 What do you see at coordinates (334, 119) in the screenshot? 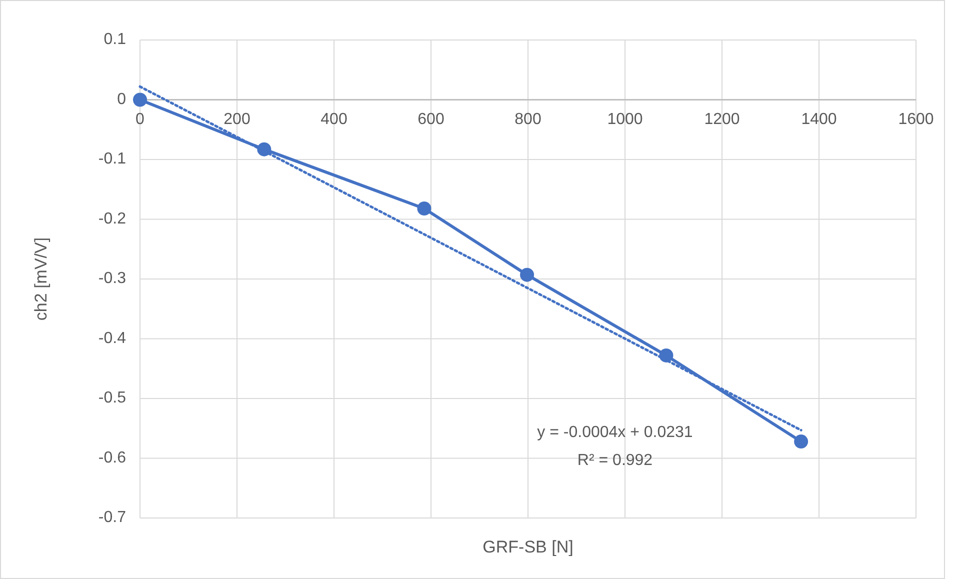
I see `x-tick-label: 400` at bounding box center [334, 119].